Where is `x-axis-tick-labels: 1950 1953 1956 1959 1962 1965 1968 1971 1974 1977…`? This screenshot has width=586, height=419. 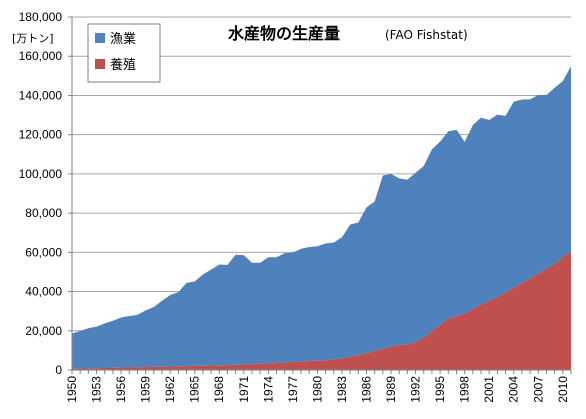 x-axis-tick-labels: 1950 1953 1956 1959 1962 1965 1968 1971 1974 1977… is located at coordinates (317, 389).